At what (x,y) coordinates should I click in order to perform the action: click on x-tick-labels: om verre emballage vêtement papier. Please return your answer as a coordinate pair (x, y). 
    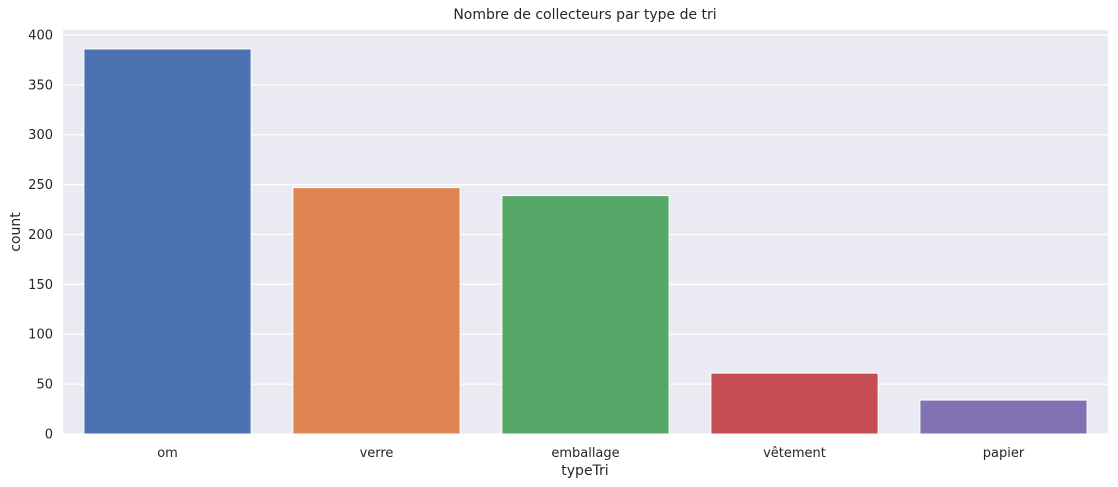
    Looking at the image, I should click on (591, 453).